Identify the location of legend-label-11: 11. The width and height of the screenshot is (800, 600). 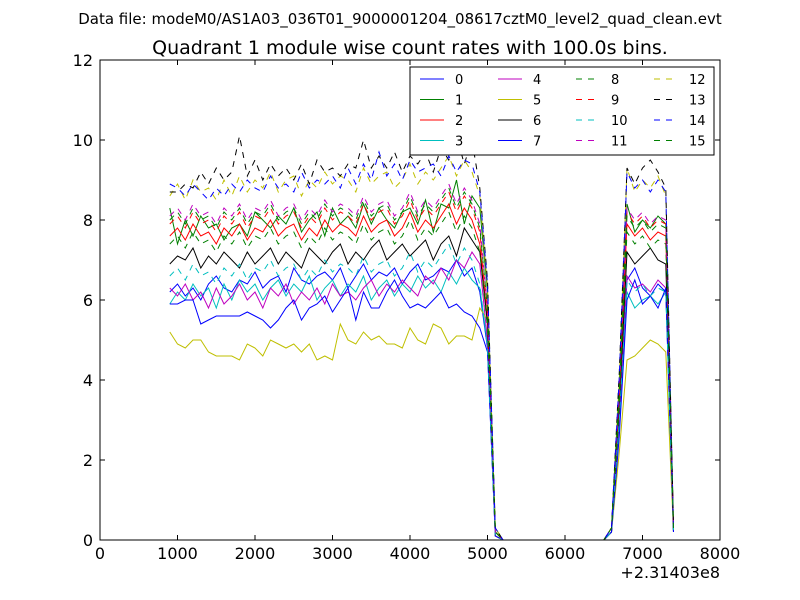
(619, 142).